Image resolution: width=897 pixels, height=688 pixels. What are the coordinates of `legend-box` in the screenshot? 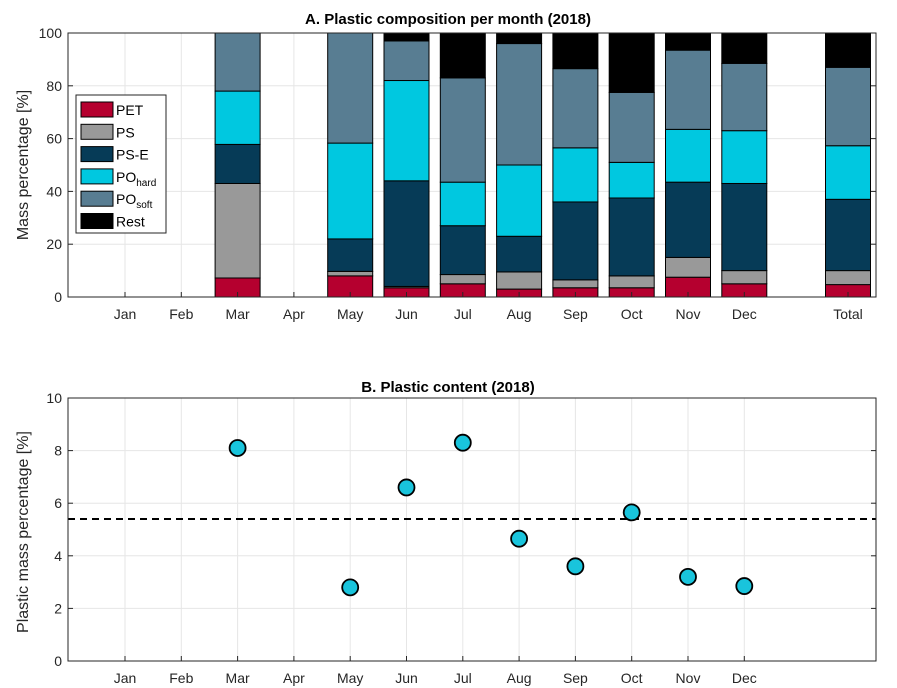 It's located at (121, 164).